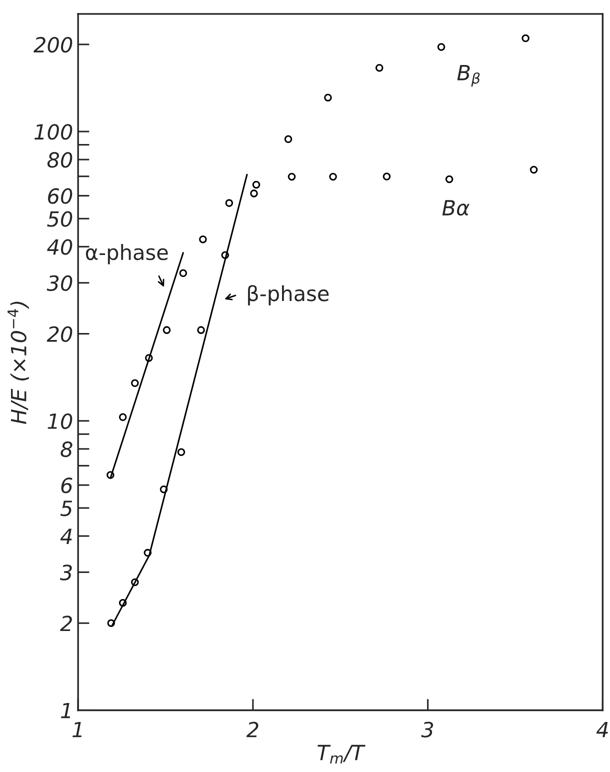 Image resolution: width=610 pixels, height=772 pixels. I want to click on y-tick-label: 30, so click(59, 283).